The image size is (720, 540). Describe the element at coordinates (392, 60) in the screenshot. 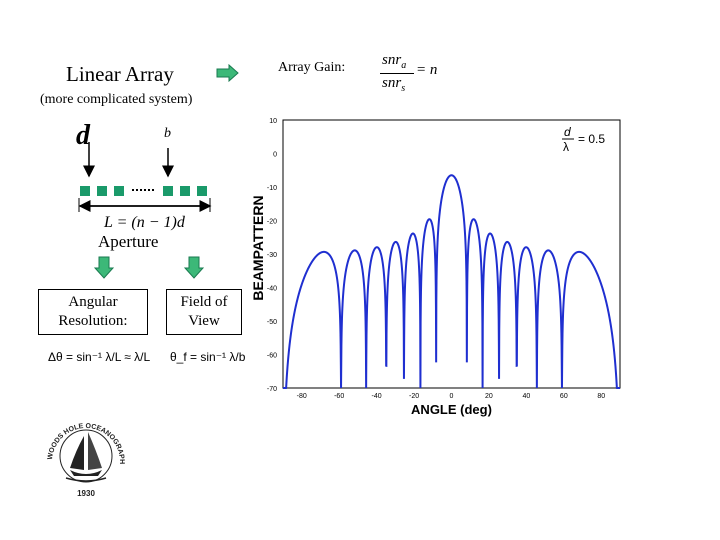

I see `gain-num: snr` at that location.